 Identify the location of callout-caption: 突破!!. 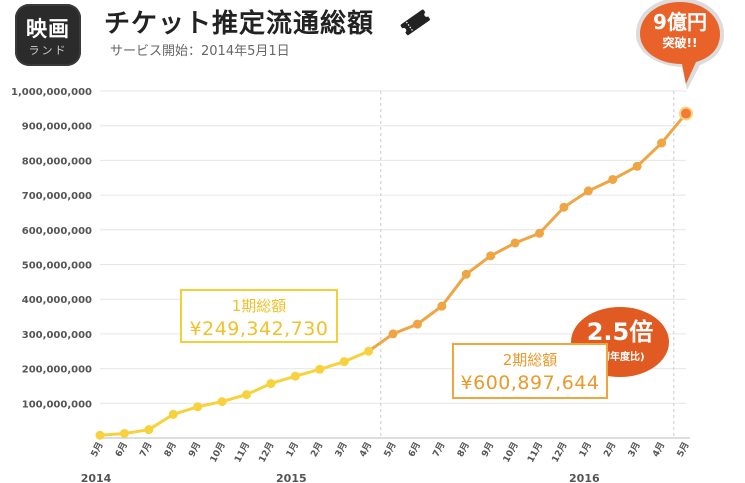
(680, 43).